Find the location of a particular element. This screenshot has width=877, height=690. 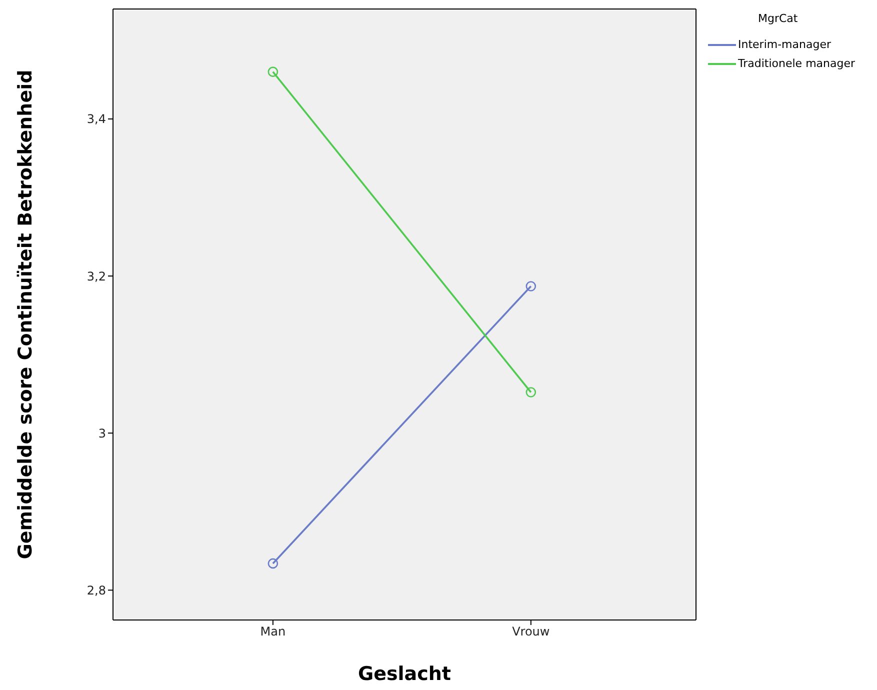

y-tick-label: 2,8 is located at coordinates (96, 590).